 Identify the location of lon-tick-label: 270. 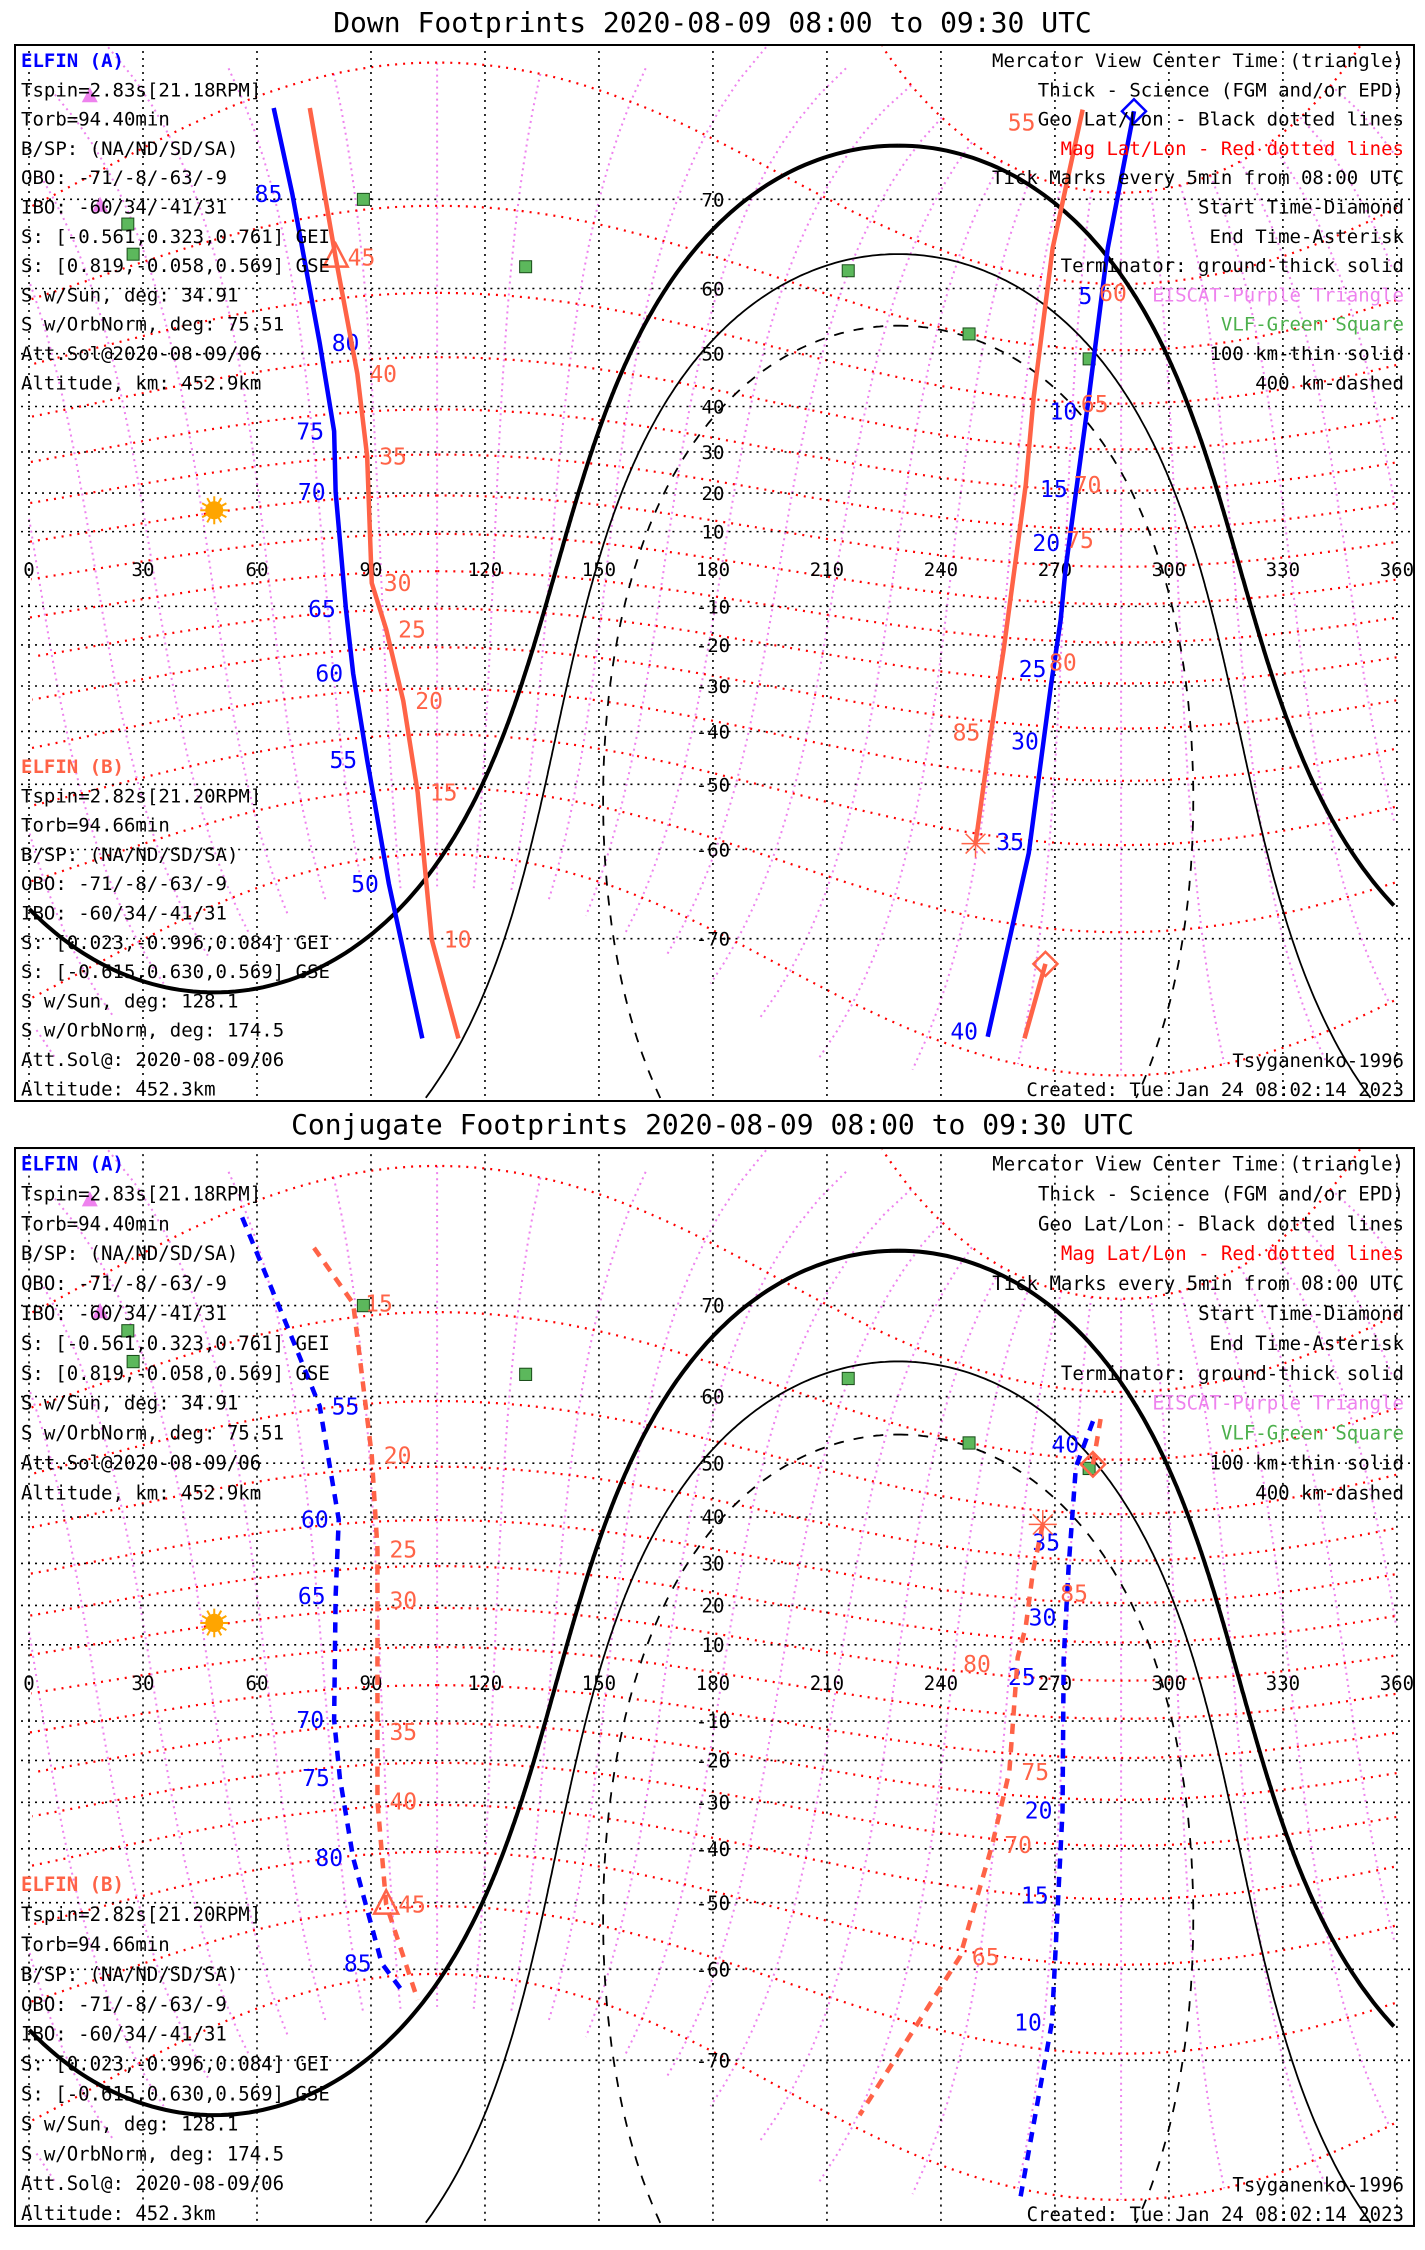
(1055, 1683).